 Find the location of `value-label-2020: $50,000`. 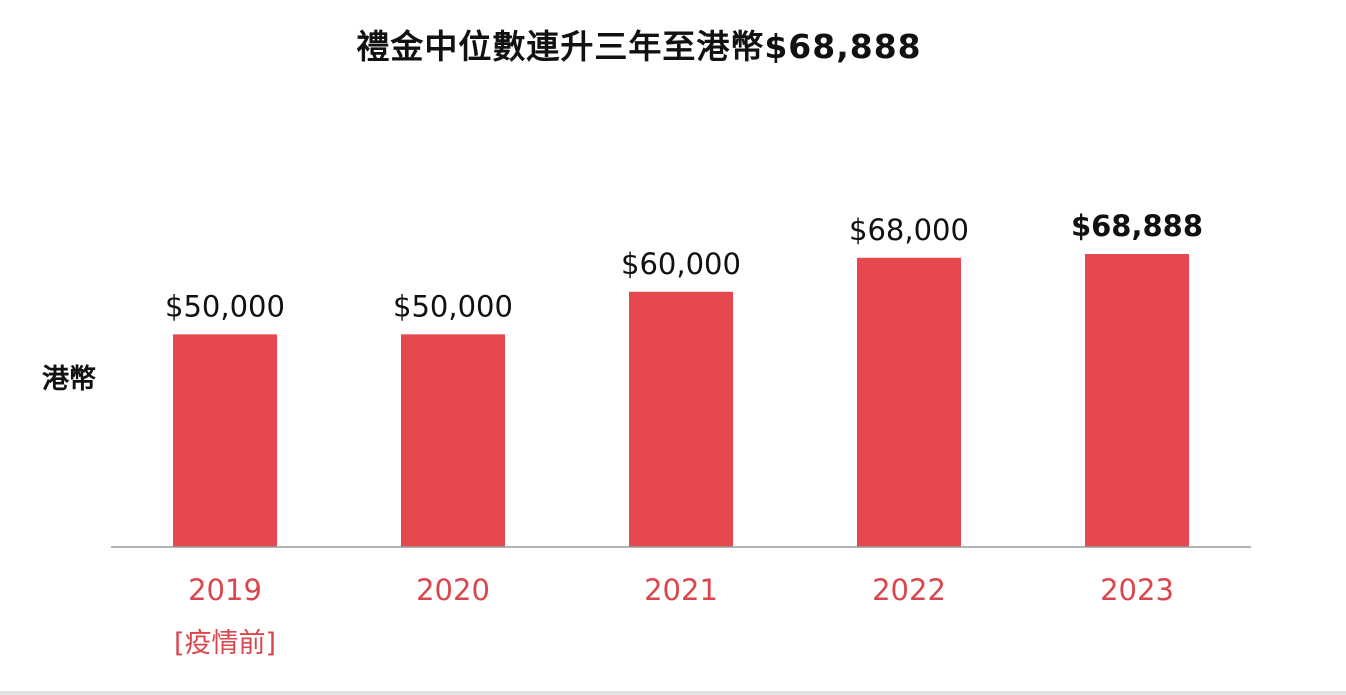

value-label-2020: $50,000 is located at coordinates (453, 306).